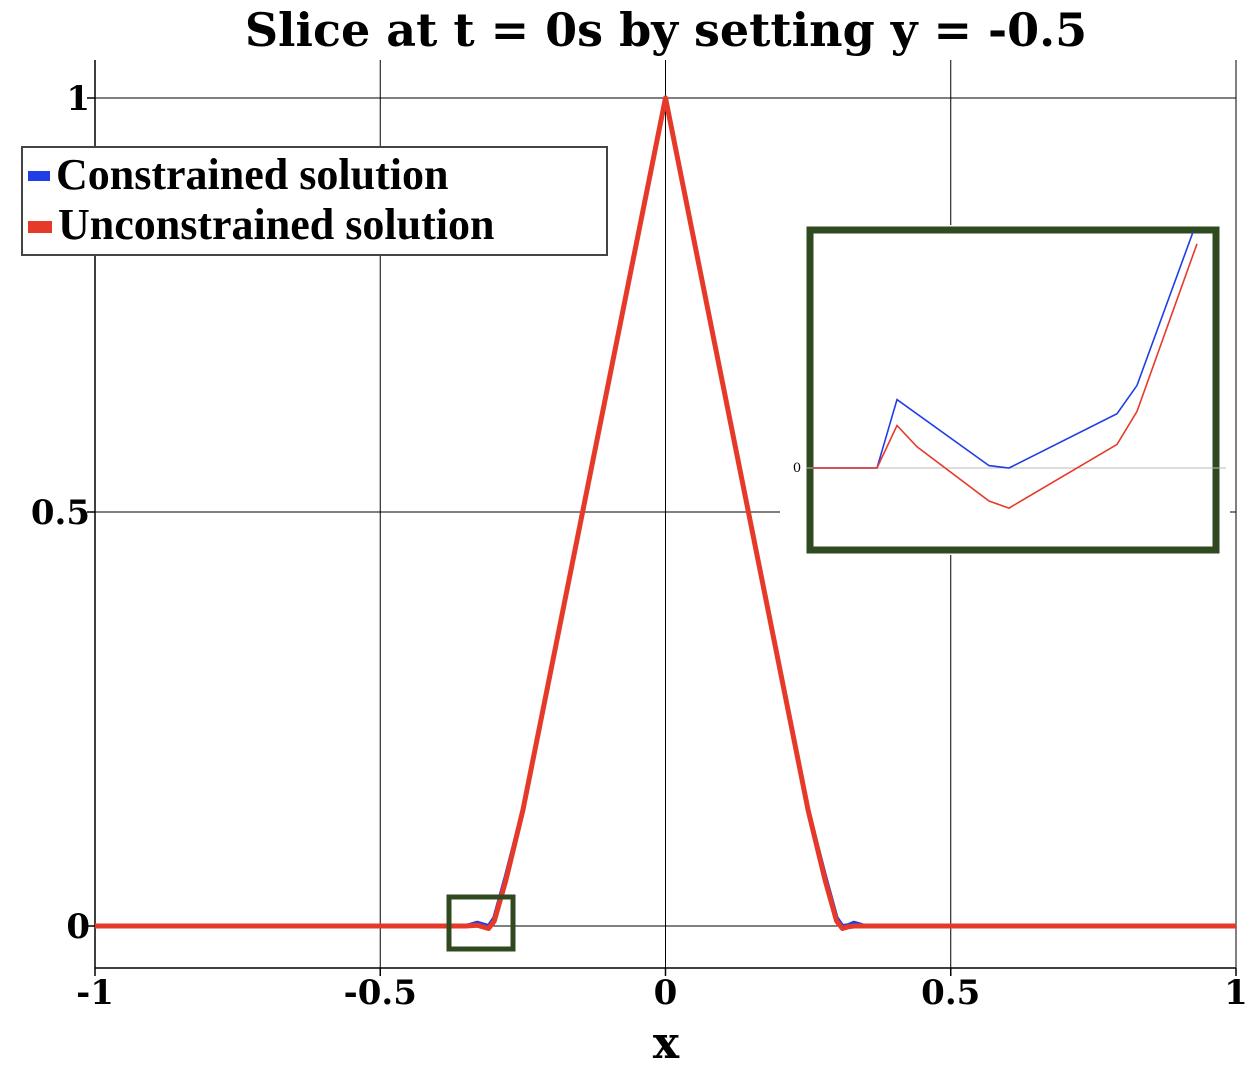 This screenshot has height=1068, width=1254. What do you see at coordinates (78, 927) in the screenshot?
I see `y-tick-label: 0` at bounding box center [78, 927].